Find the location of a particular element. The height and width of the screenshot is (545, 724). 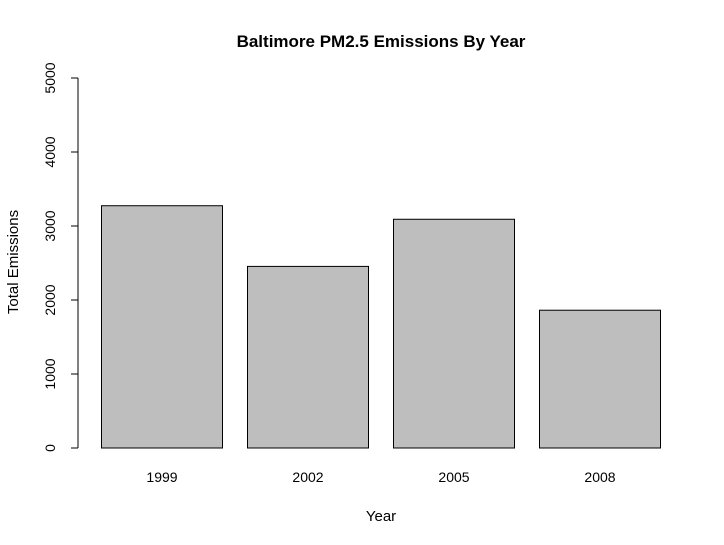

y-tick-label: 1000 is located at coordinates (50, 373).